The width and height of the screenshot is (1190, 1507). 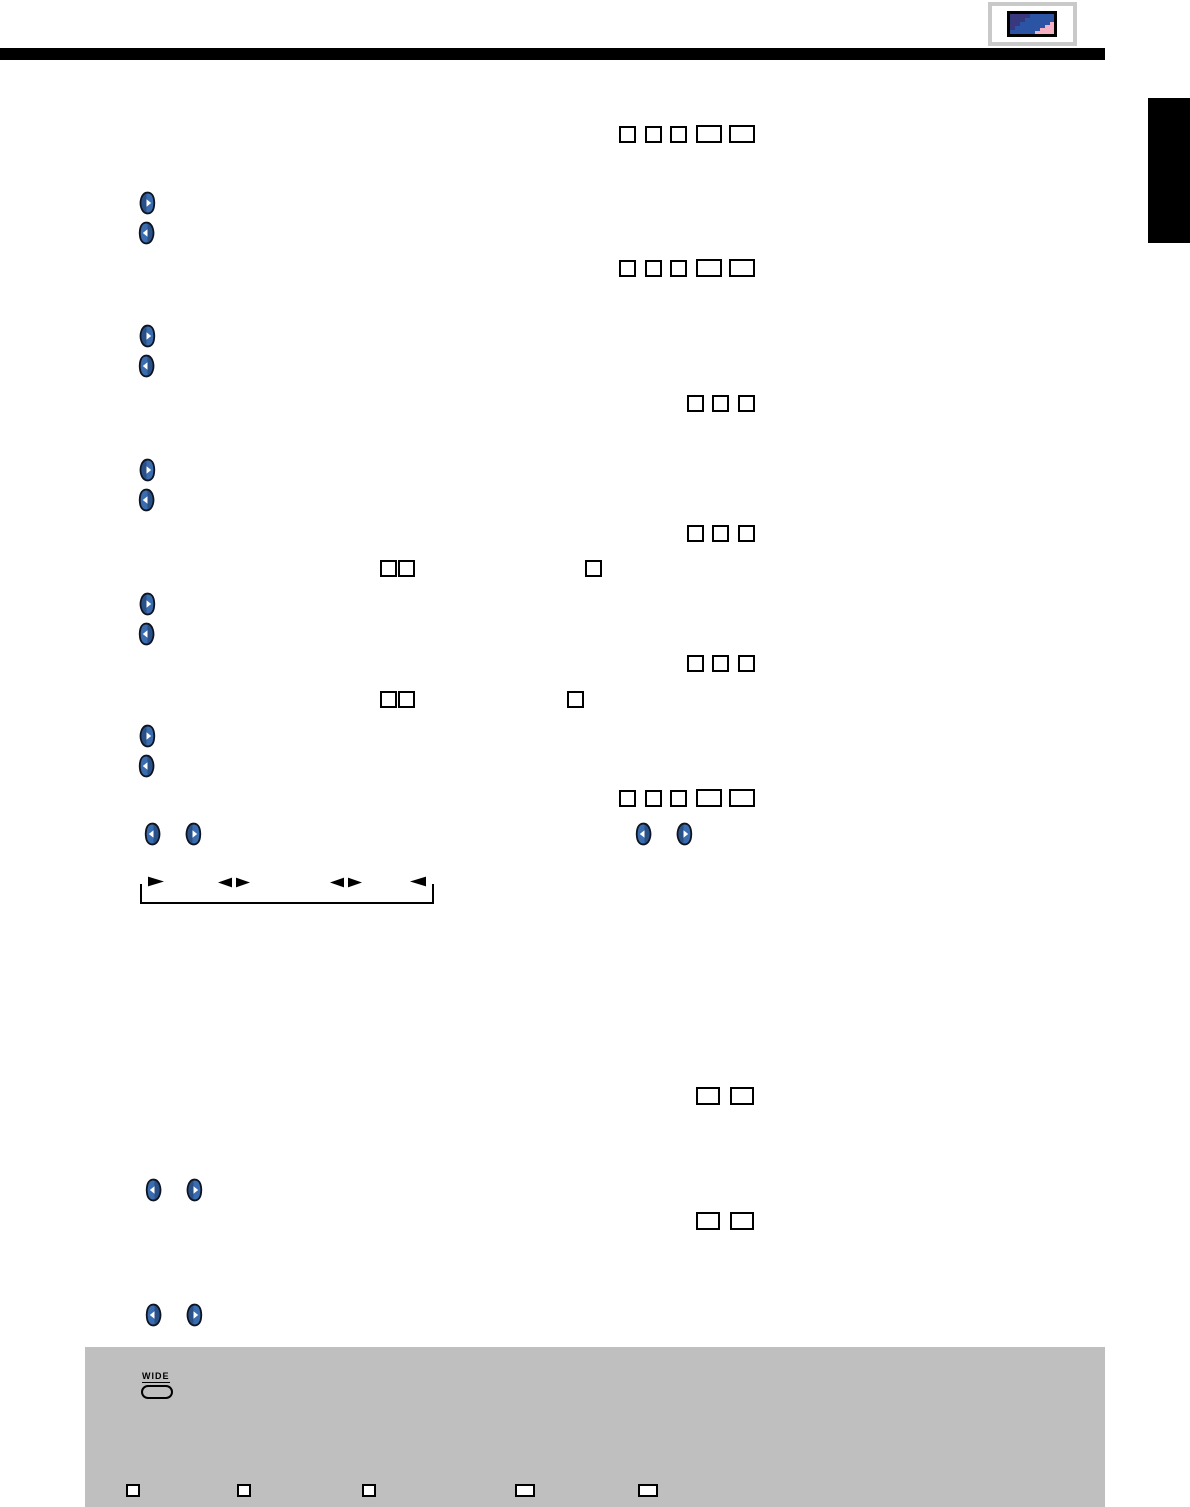 I want to click on wide-screen-mode-icon, so click(x=1032, y=24).